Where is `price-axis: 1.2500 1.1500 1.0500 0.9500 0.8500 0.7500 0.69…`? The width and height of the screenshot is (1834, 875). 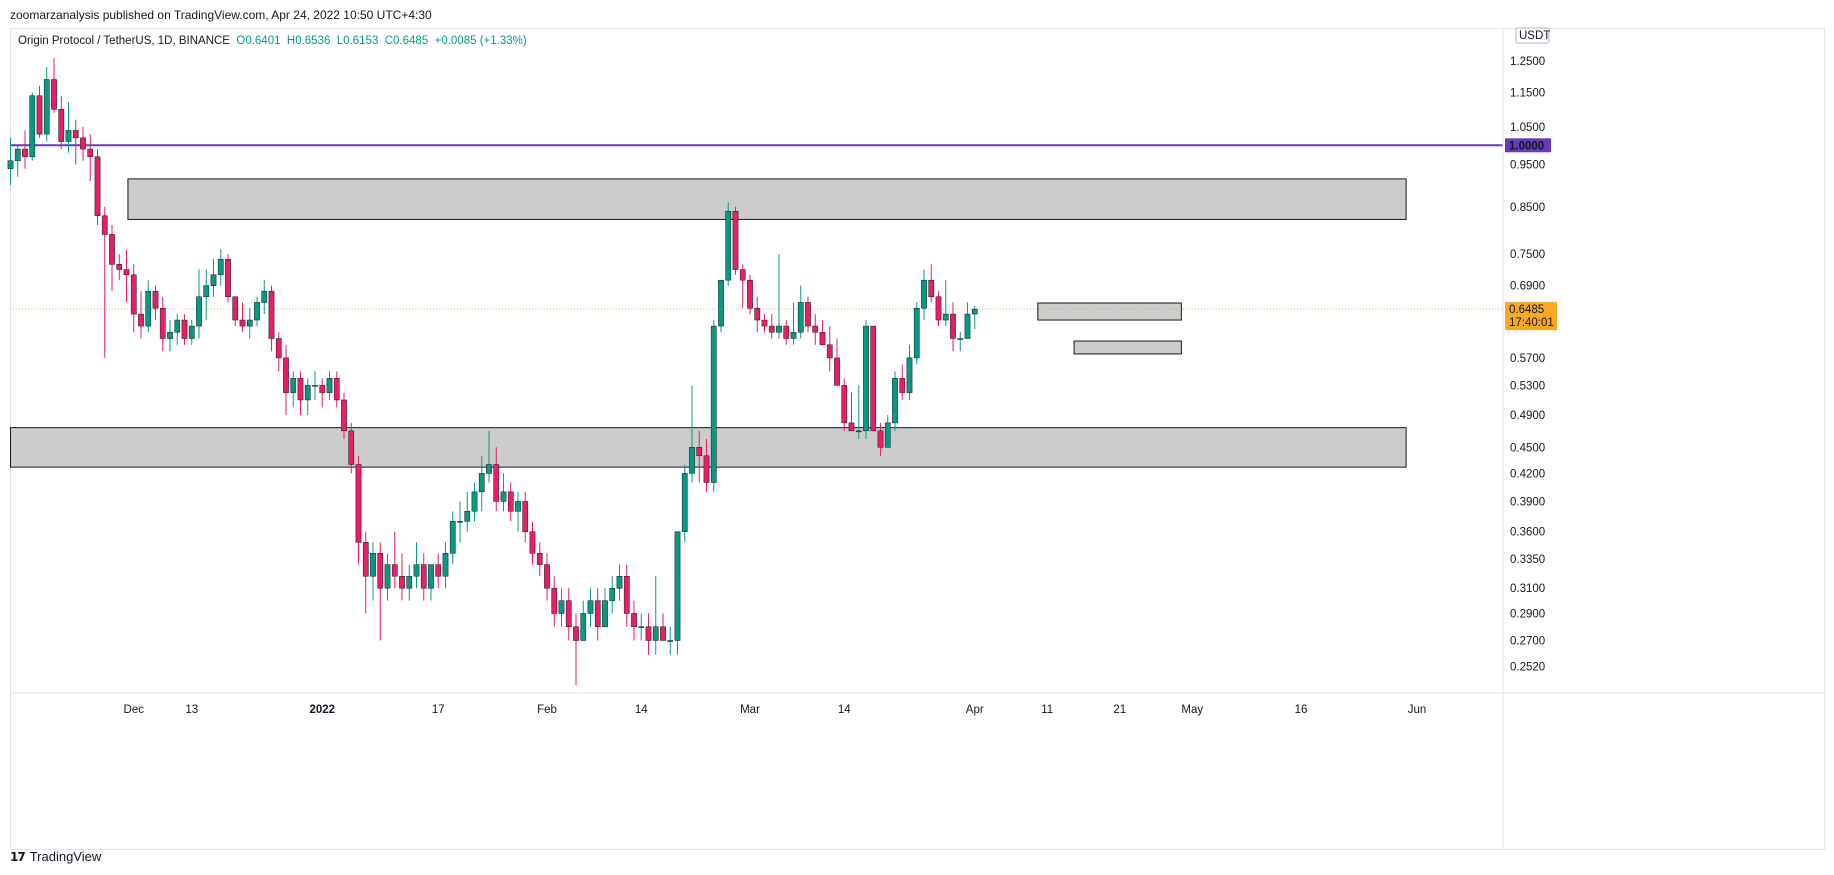 price-axis: 1.2500 1.1500 1.0500 0.9500 0.8500 0.7500 0.69… is located at coordinates (1529, 438).